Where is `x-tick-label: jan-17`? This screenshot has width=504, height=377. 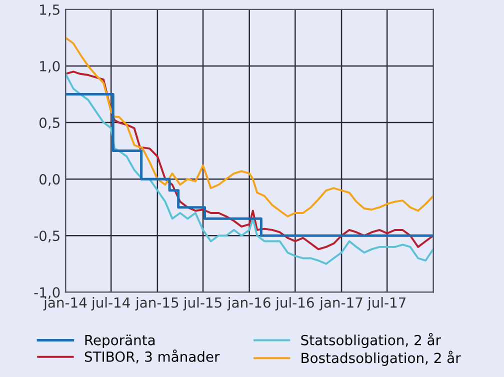 x-tick-label: jan-17 is located at coordinates (340, 303).